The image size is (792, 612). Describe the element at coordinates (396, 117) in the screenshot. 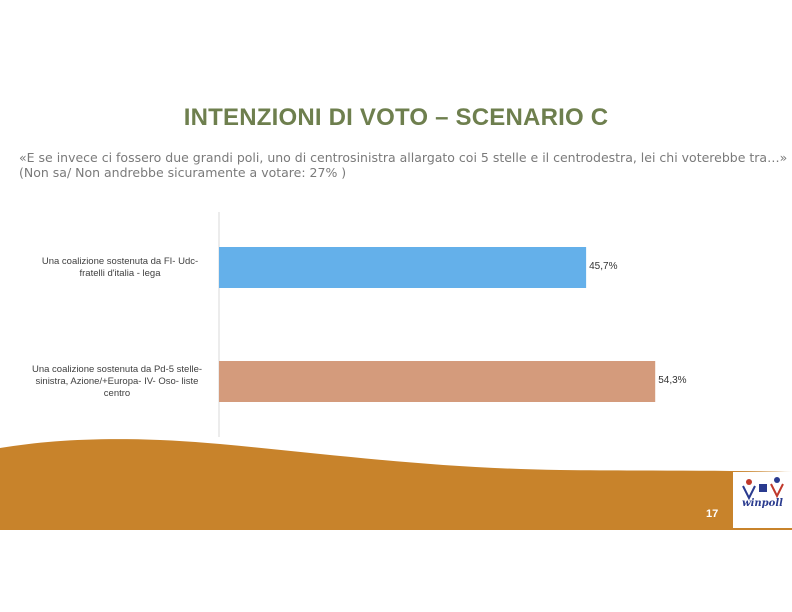

I see `slide-title: INTENZIONI DI VOTO – SCENARIO C` at that location.